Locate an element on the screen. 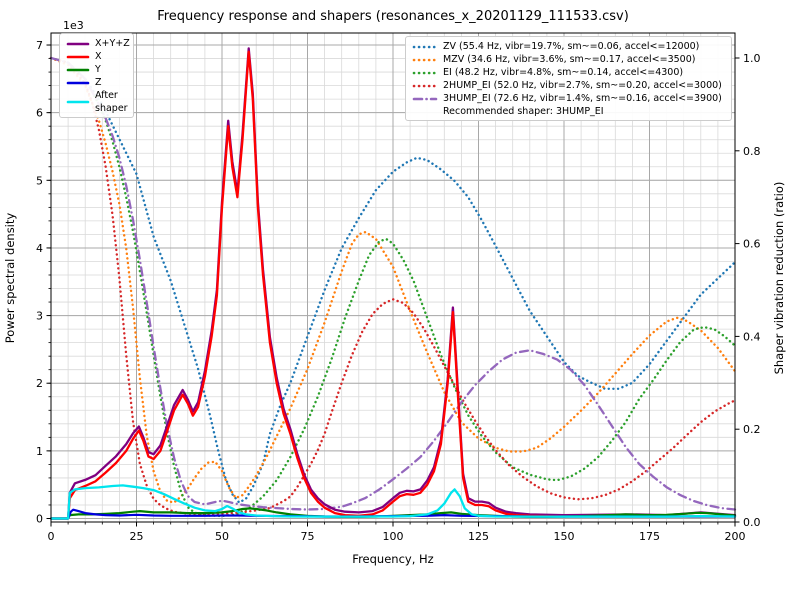 The image size is (800, 600). legend-item-x-y-z-label: X+Y+Z is located at coordinates (112, 43).